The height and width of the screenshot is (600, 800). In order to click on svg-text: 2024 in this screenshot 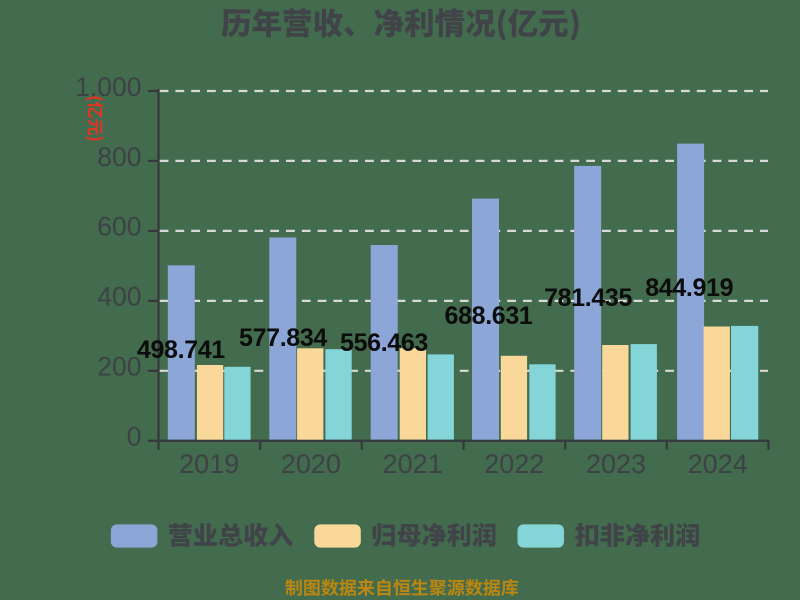, I will do `click(718, 464)`.